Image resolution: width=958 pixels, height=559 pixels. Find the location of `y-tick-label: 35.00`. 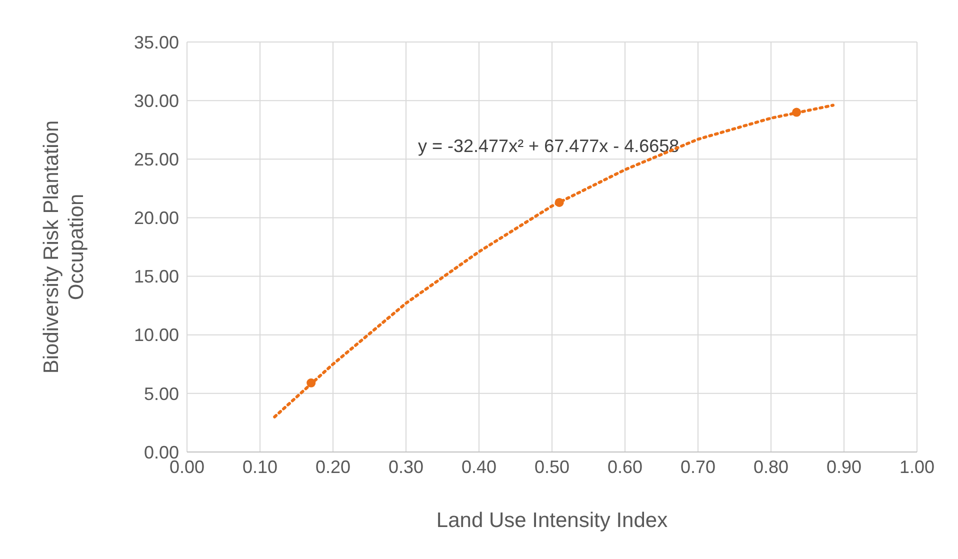

y-tick-label: 35.00 is located at coordinates (156, 42).